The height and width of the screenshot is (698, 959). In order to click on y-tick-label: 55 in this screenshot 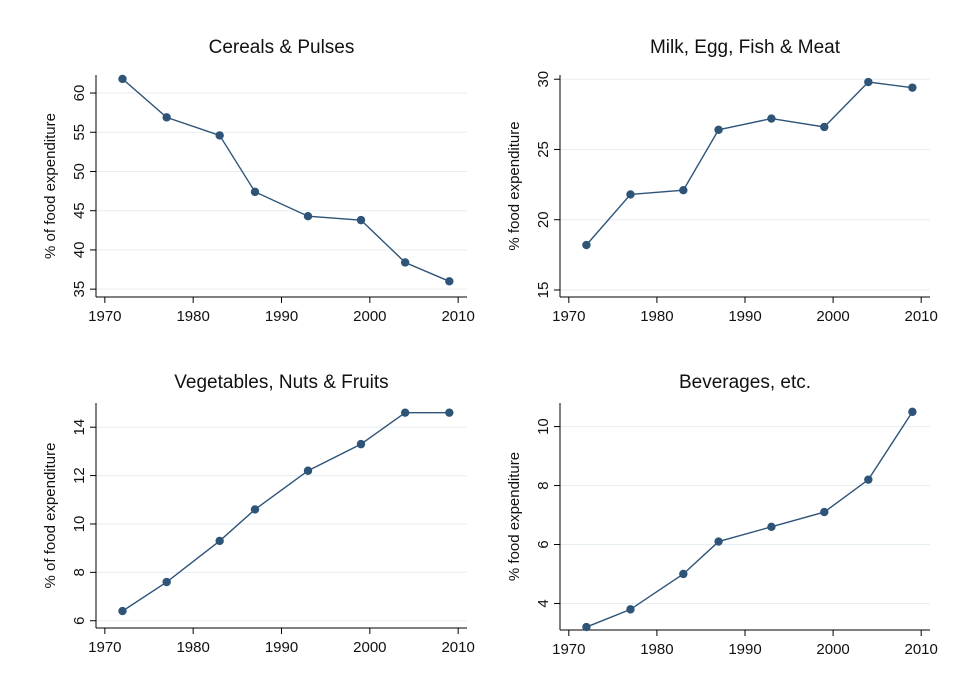, I will do `click(79, 132)`.